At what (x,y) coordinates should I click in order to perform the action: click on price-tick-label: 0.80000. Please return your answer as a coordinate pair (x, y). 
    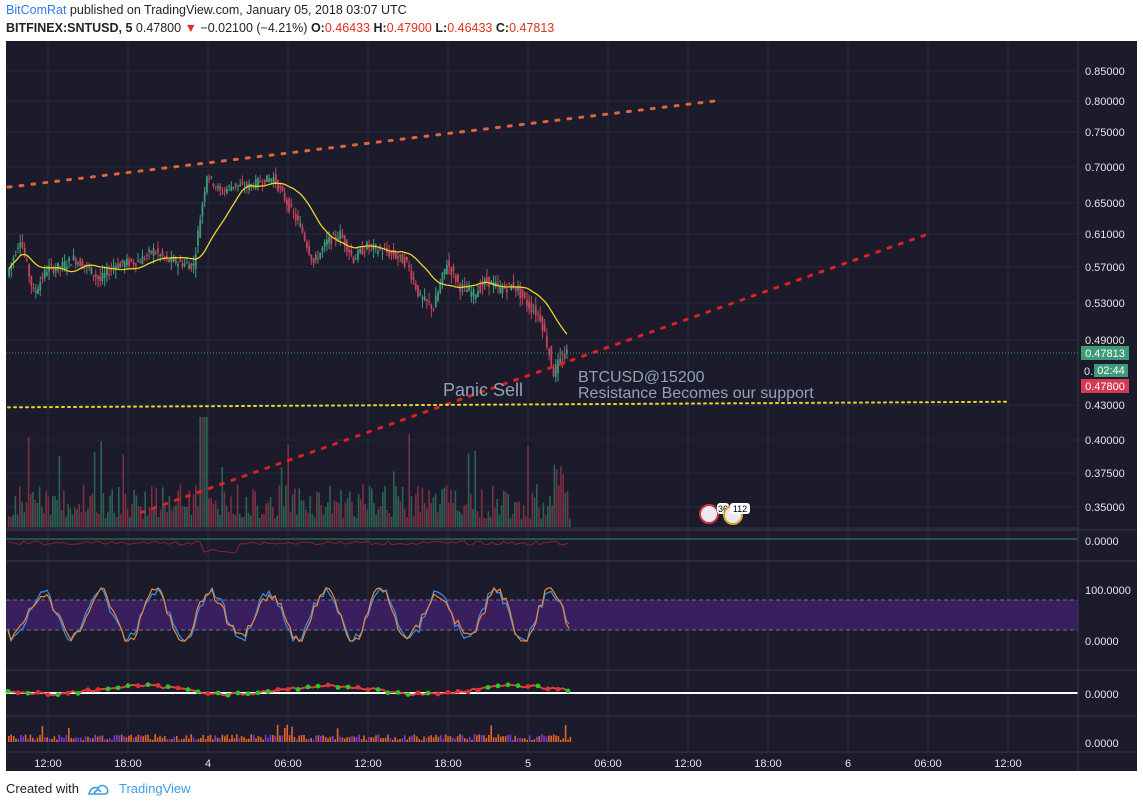
    Looking at the image, I should click on (1105, 102).